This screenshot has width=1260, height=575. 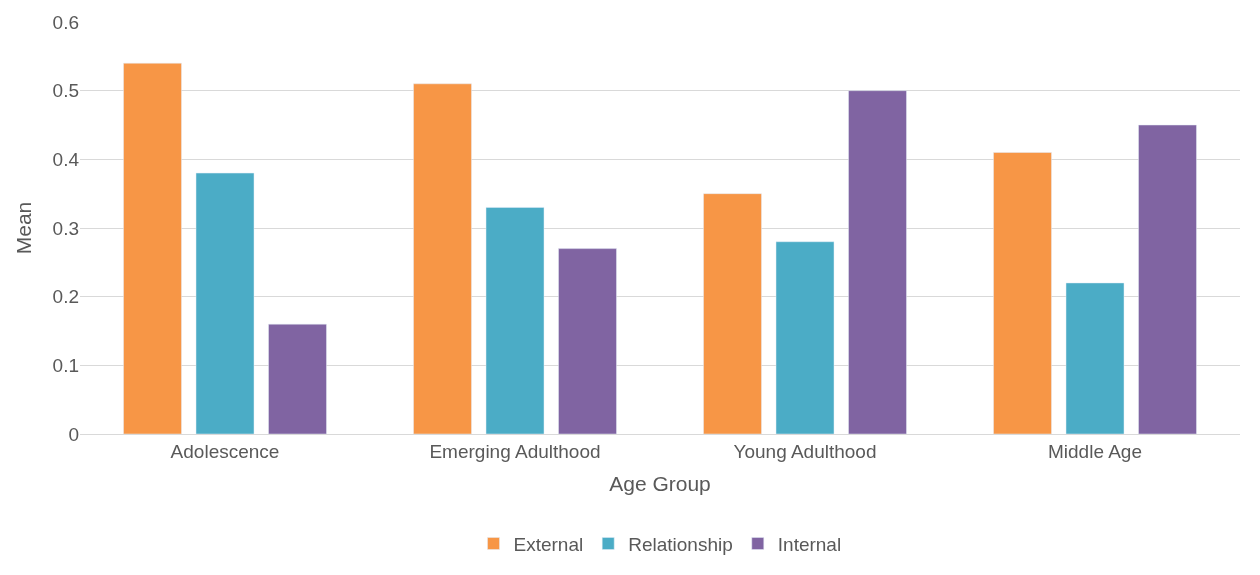 What do you see at coordinates (805, 451) in the screenshot?
I see `x-tick-label: Young Adulthood` at bounding box center [805, 451].